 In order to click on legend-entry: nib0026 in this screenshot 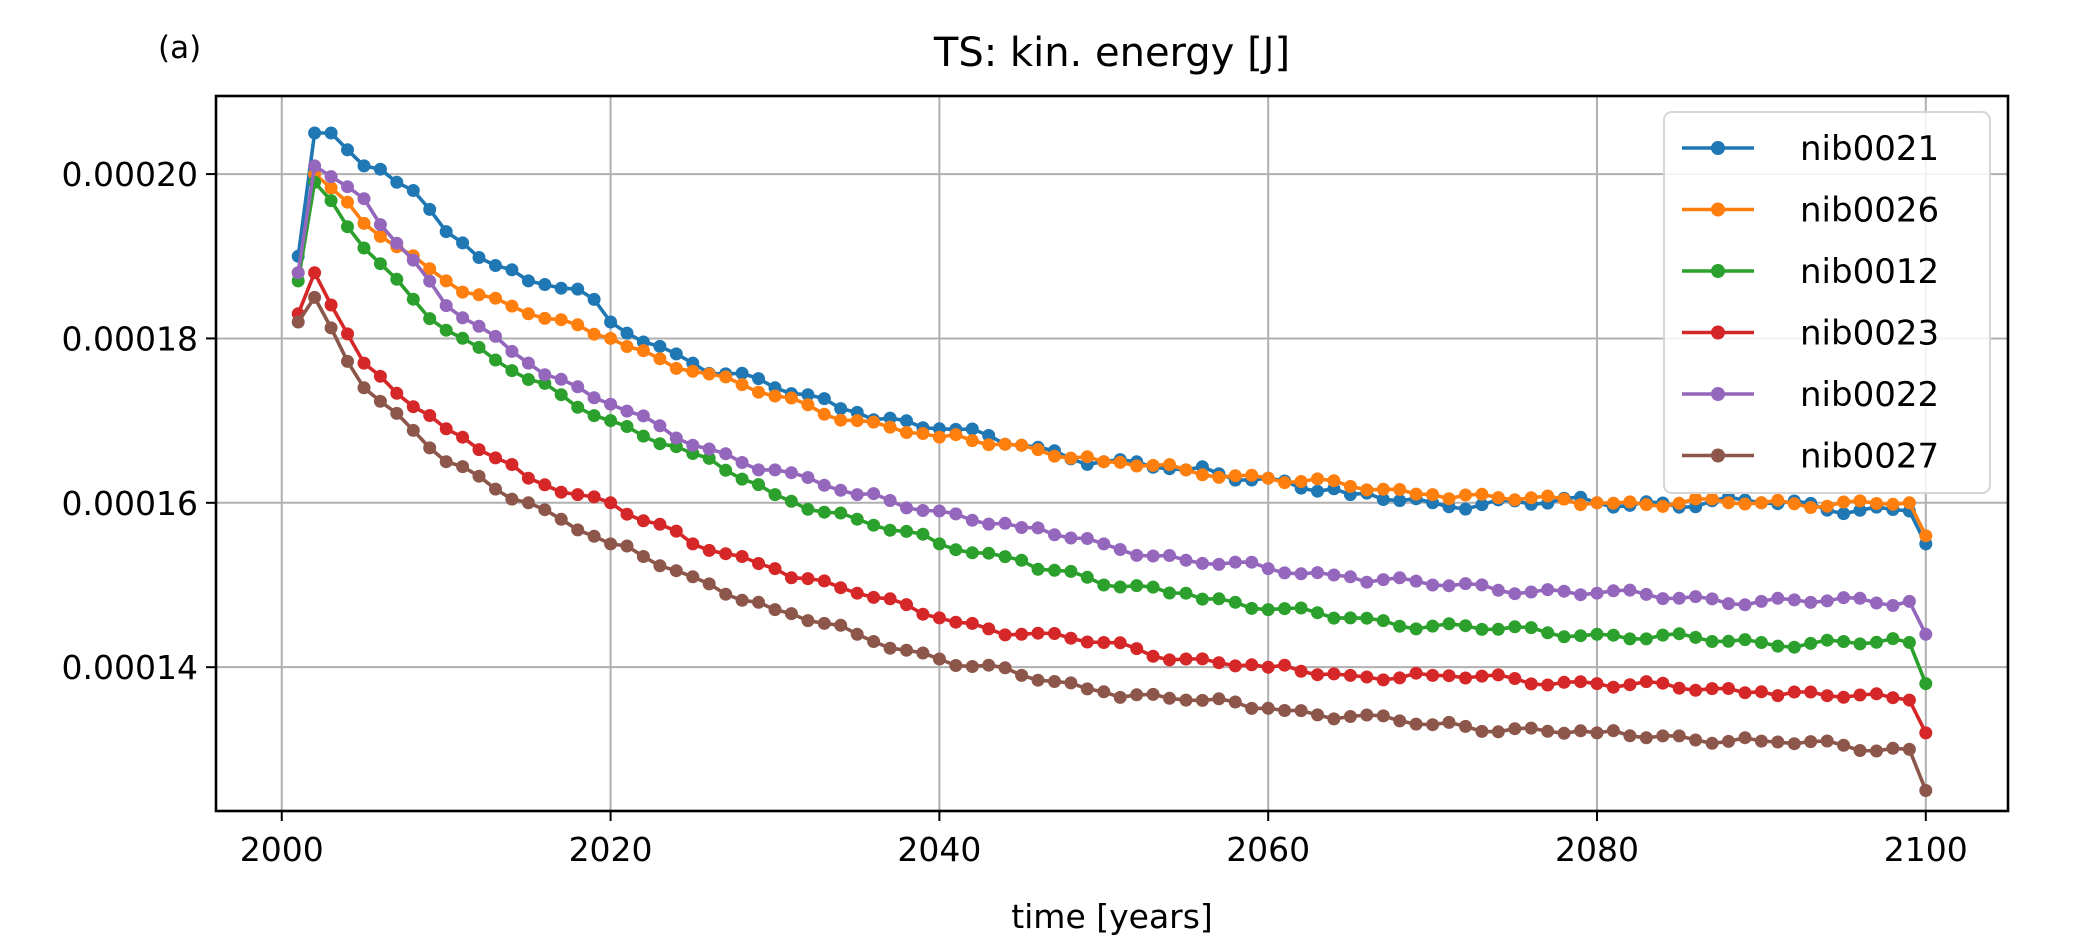, I will do `click(1810, 211)`.